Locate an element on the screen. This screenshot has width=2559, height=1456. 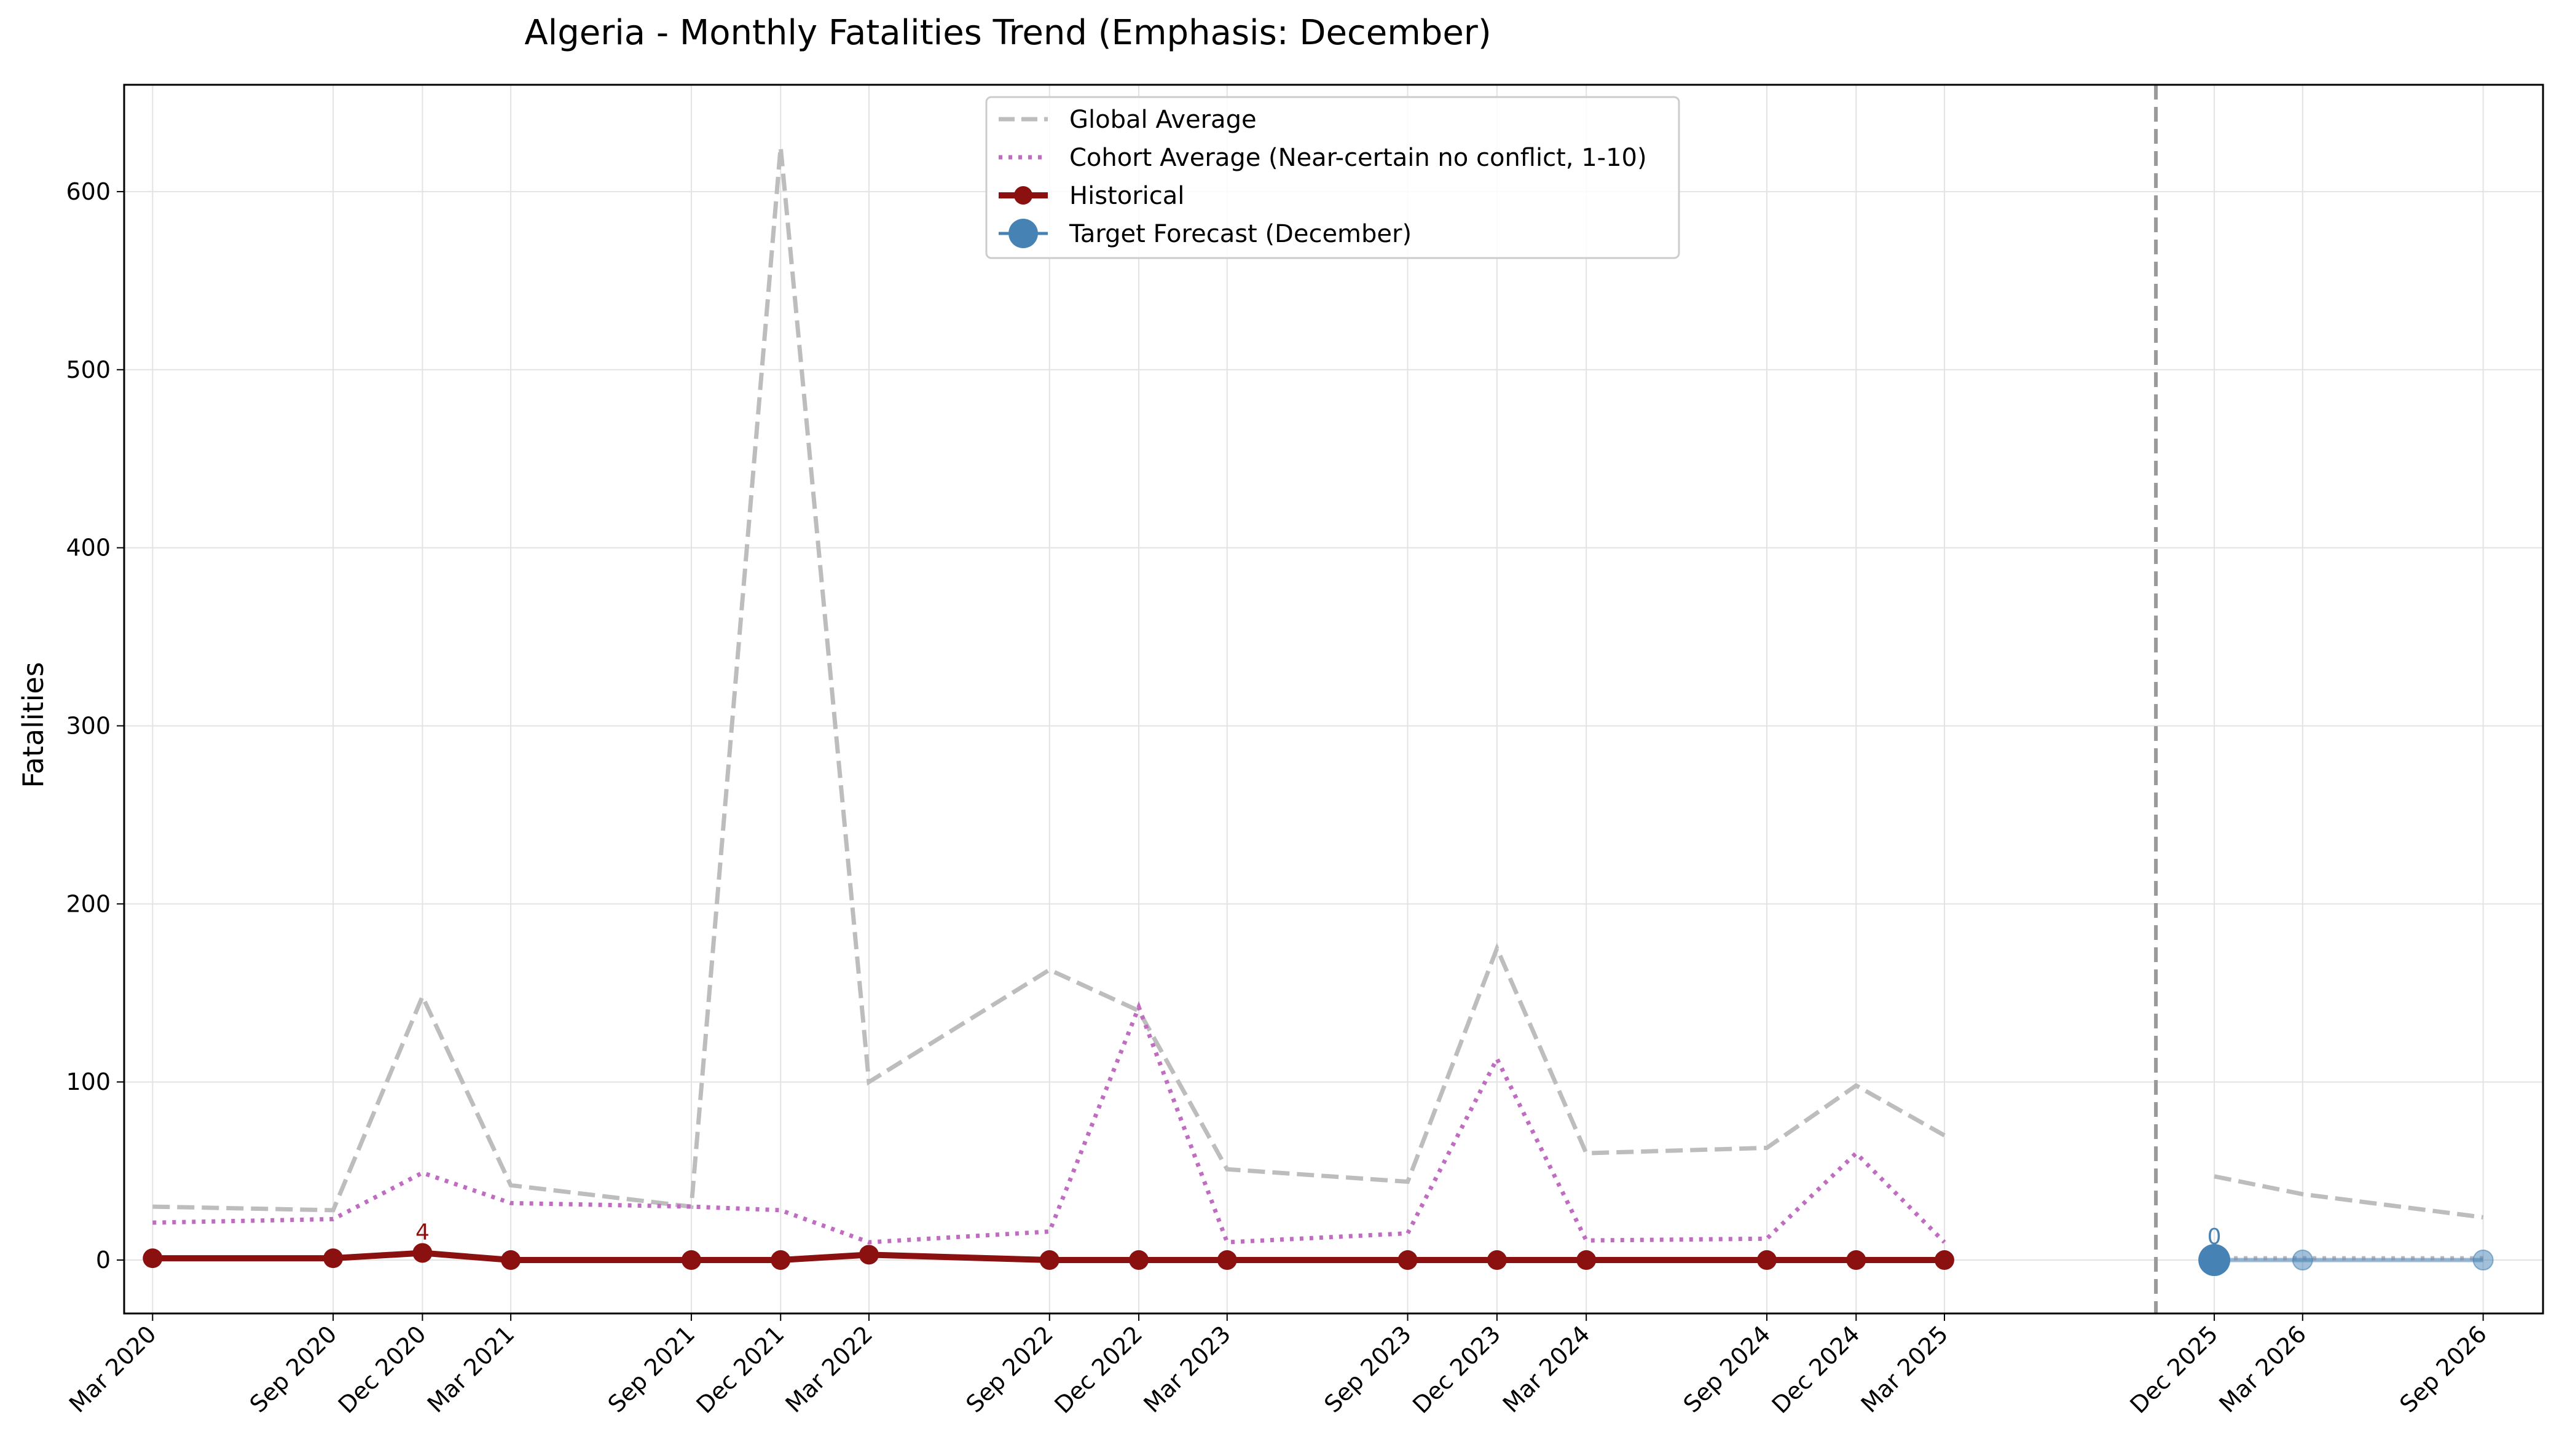
legend-box is located at coordinates (1332, 177).